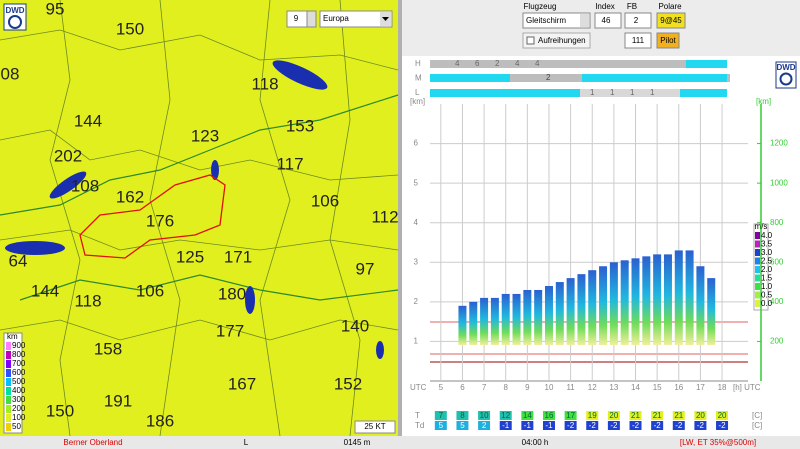  I want to click on fb-input, so click(638, 20).